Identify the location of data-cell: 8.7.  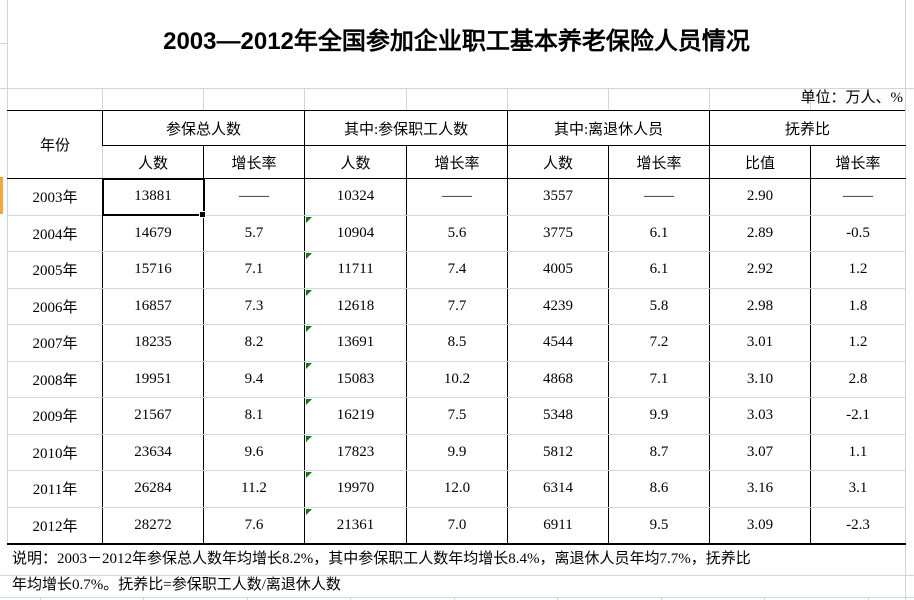
(659, 452).